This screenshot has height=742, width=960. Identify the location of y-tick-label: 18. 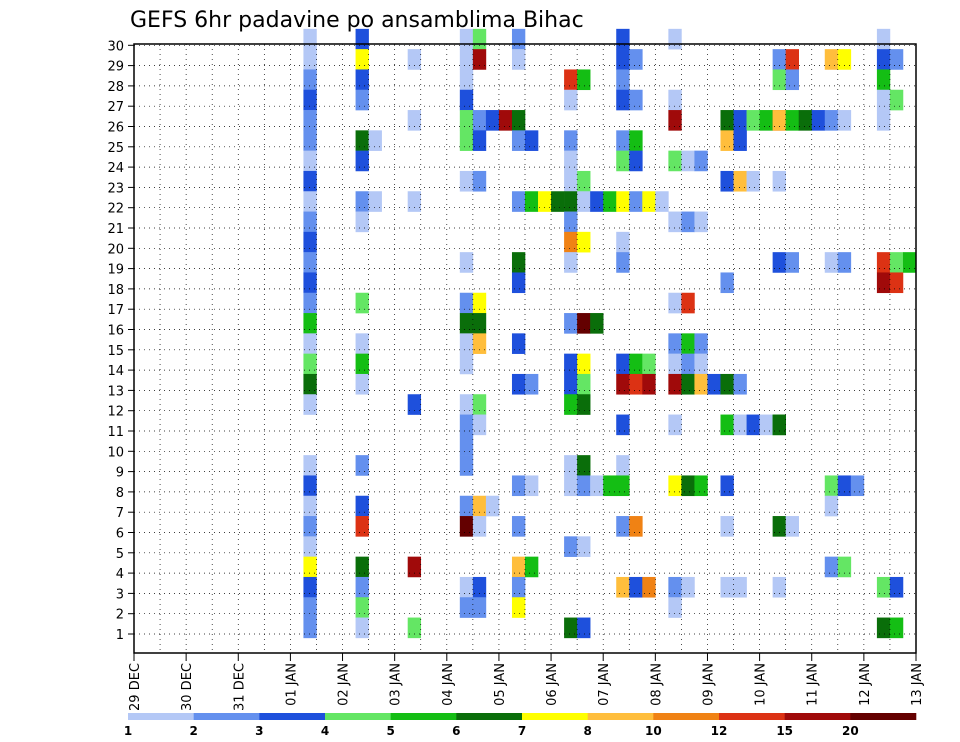
(115, 290).